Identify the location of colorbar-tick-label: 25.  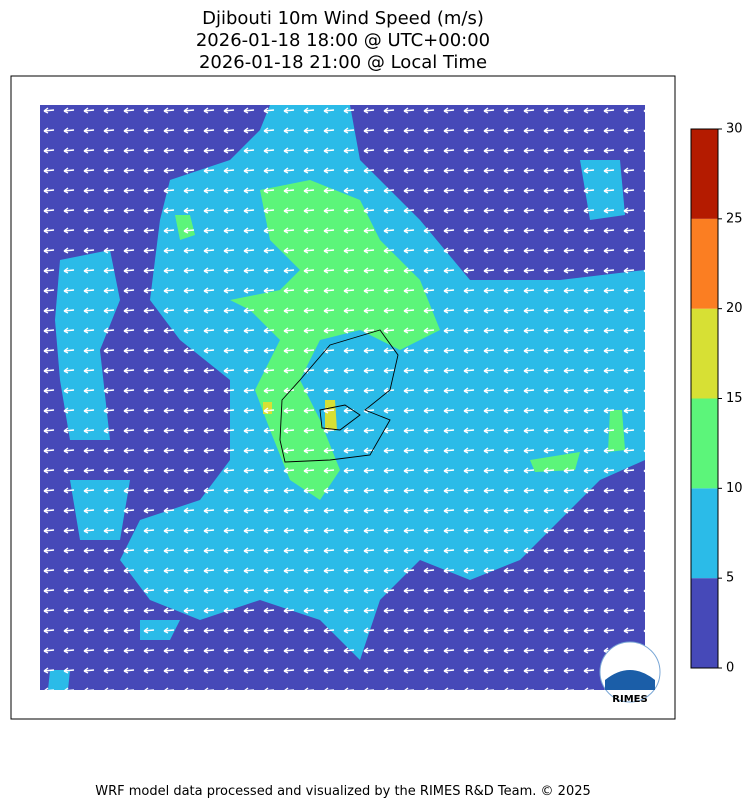
(734, 218).